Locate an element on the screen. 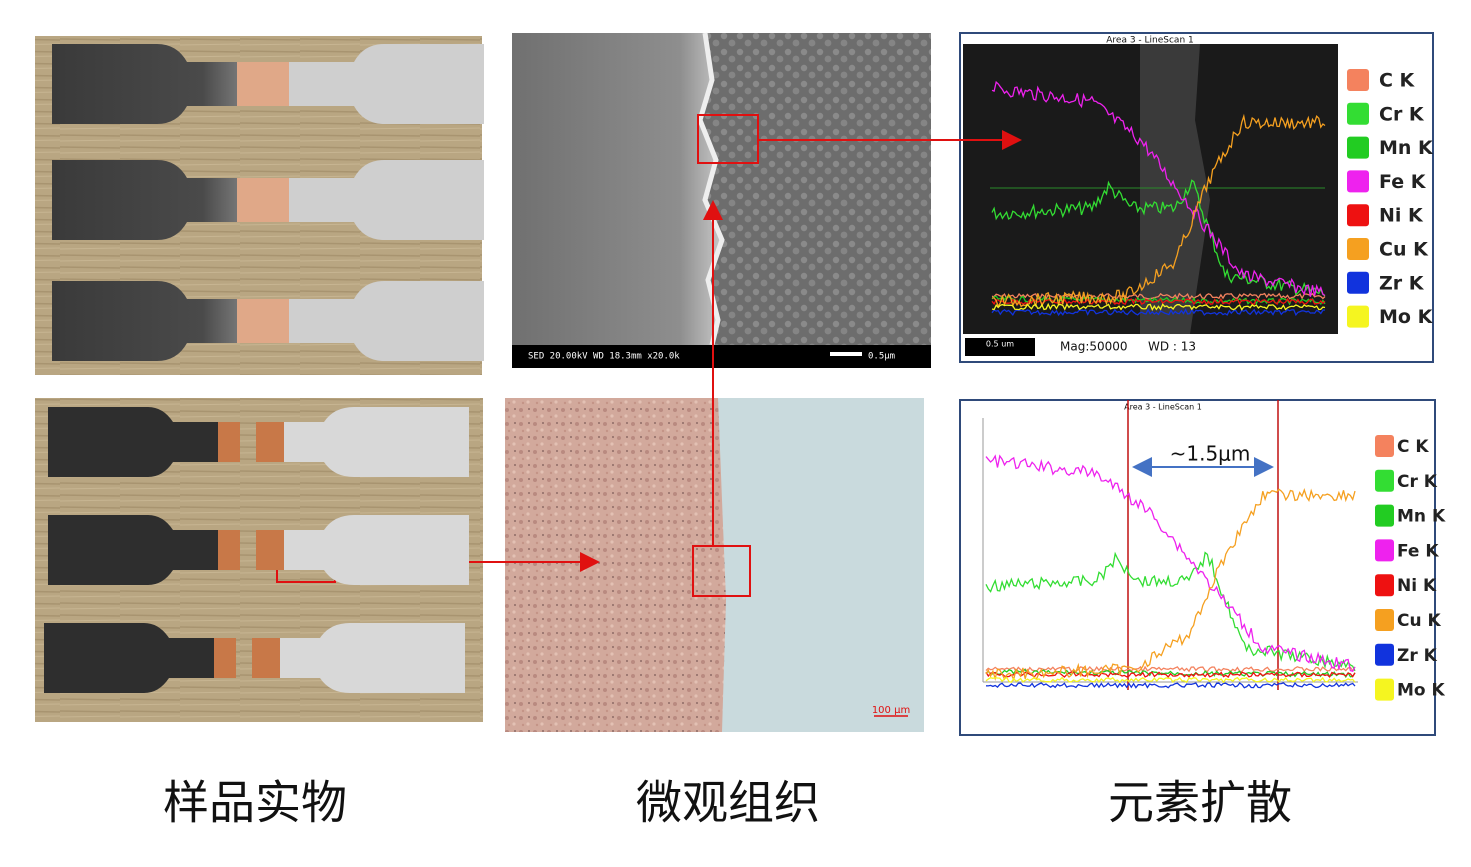 The width and height of the screenshot is (1471, 867). scale-label: 0.5 um is located at coordinates (1000, 344).